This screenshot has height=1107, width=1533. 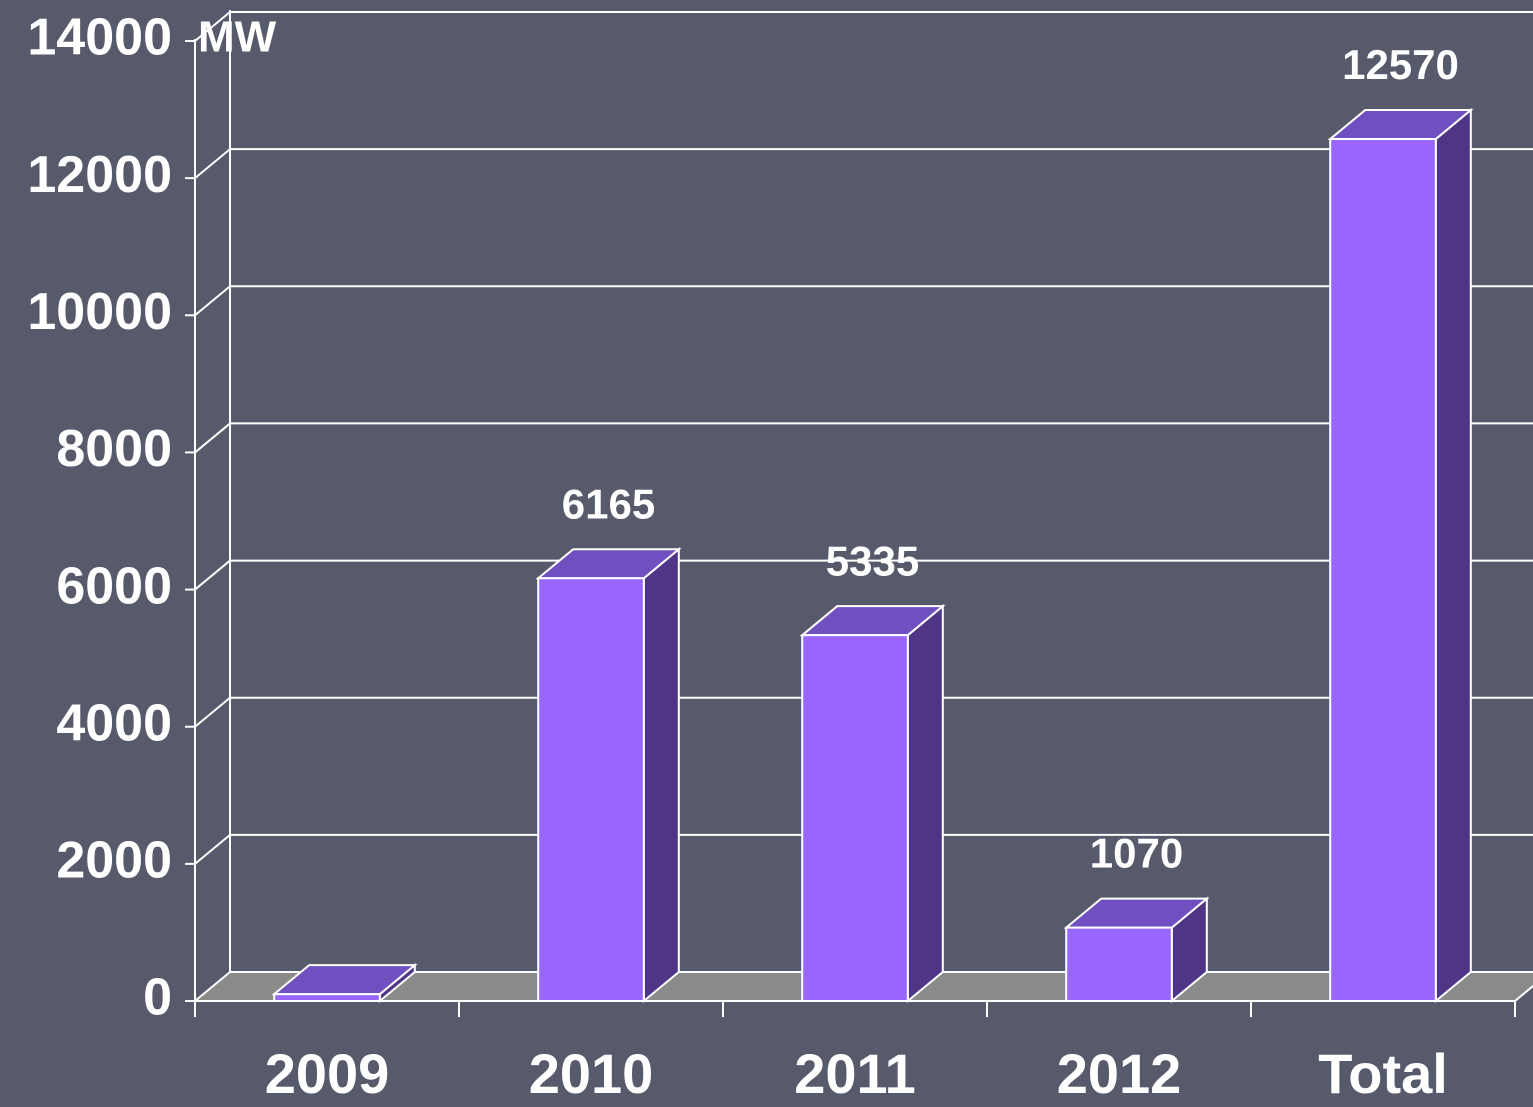 What do you see at coordinates (1400, 64) in the screenshot?
I see `value-label: 12570` at bounding box center [1400, 64].